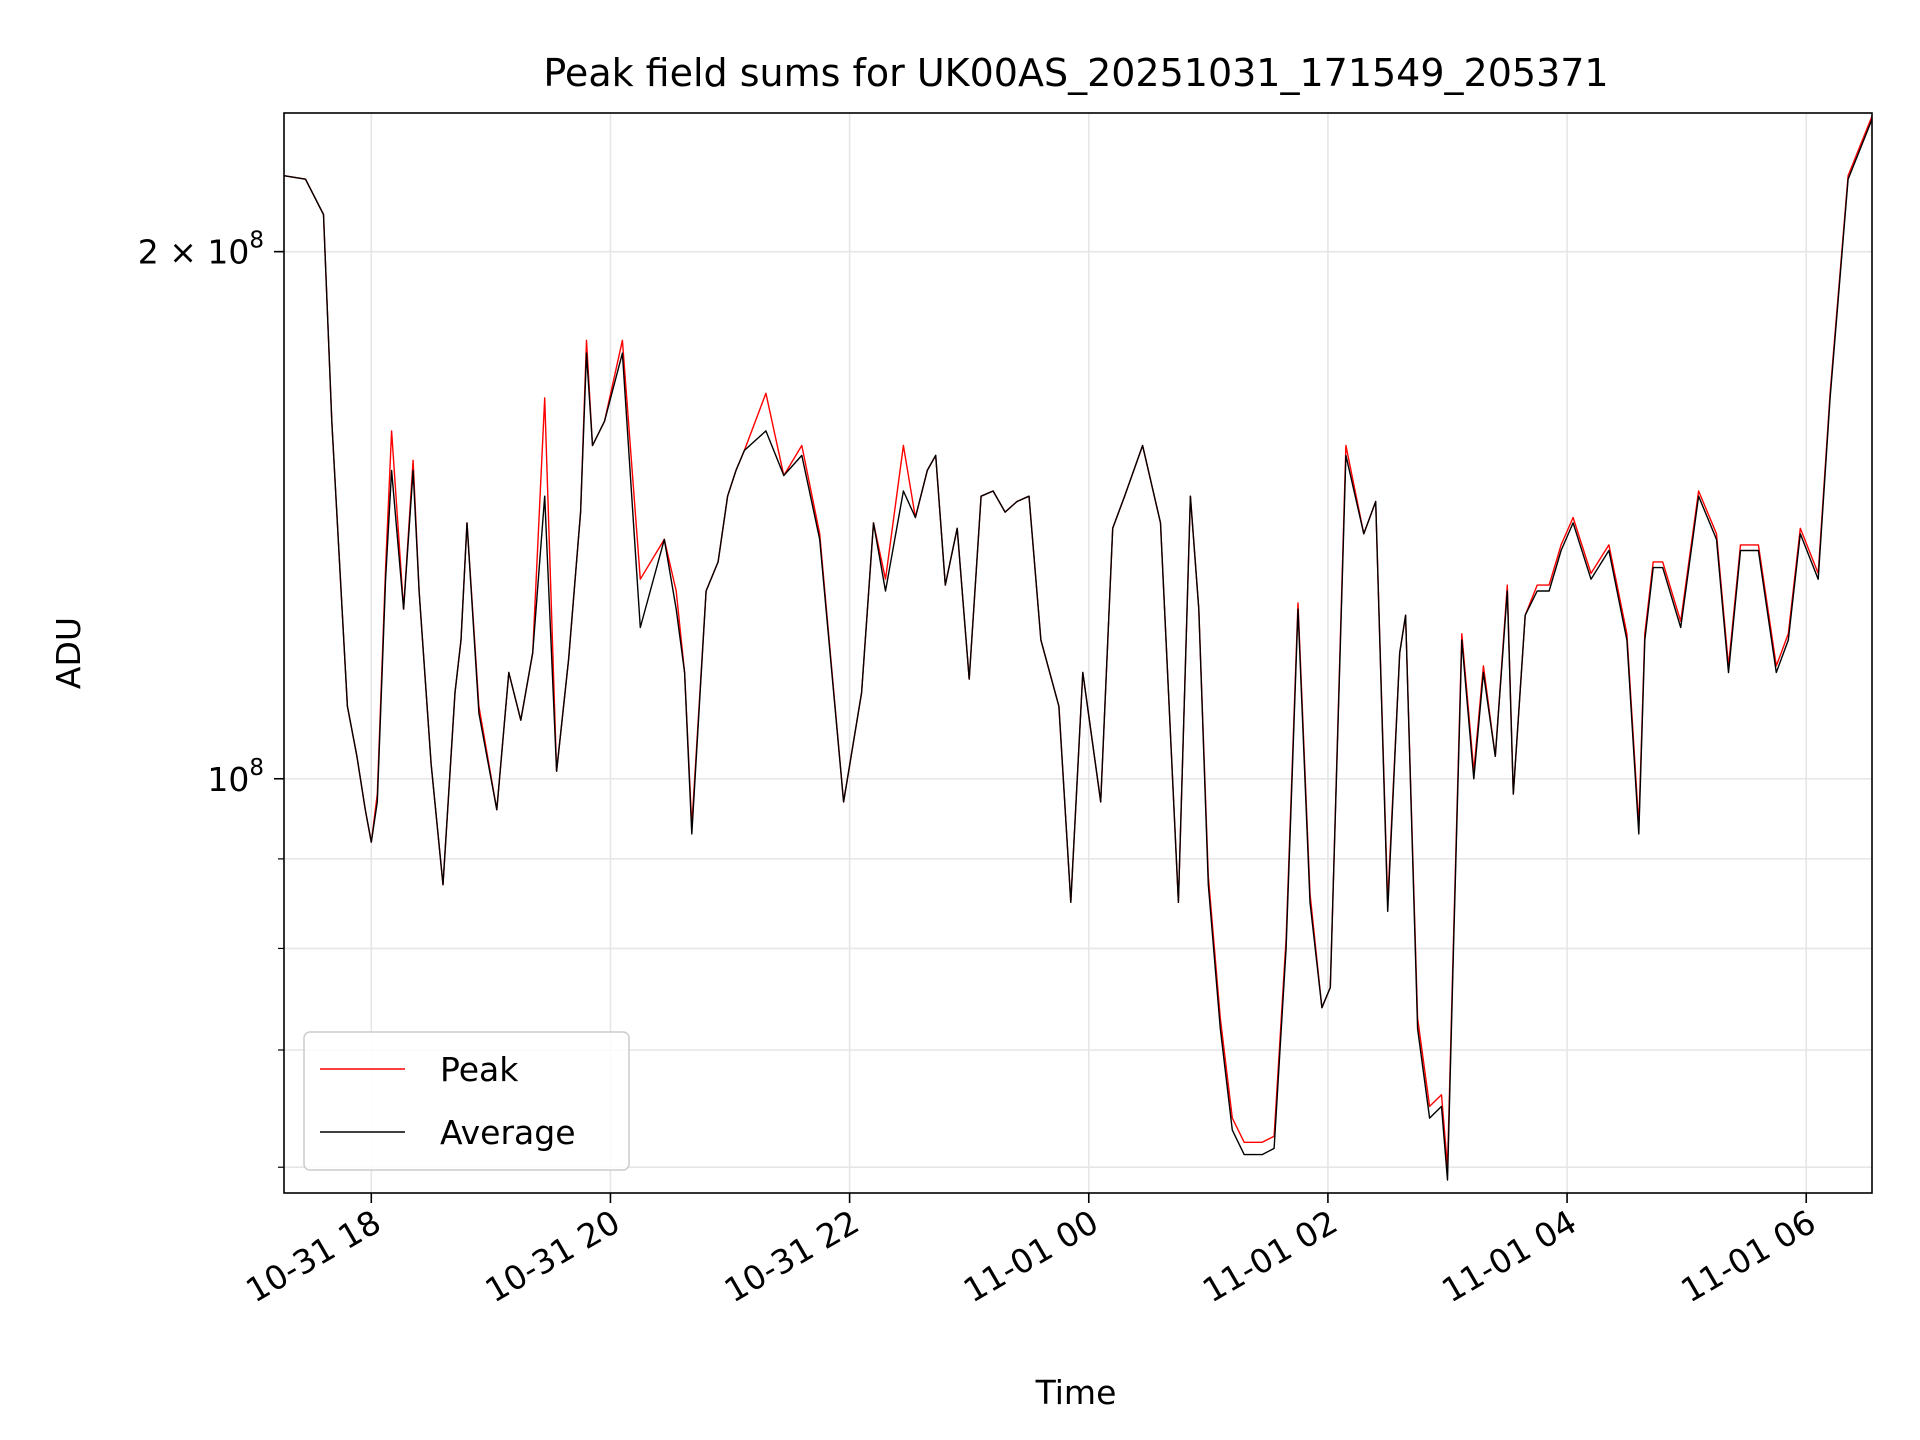 The image size is (1920, 1440). Describe the element at coordinates (68, 653) in the screenshot. I see `y-axis-label: ADU` at that location.